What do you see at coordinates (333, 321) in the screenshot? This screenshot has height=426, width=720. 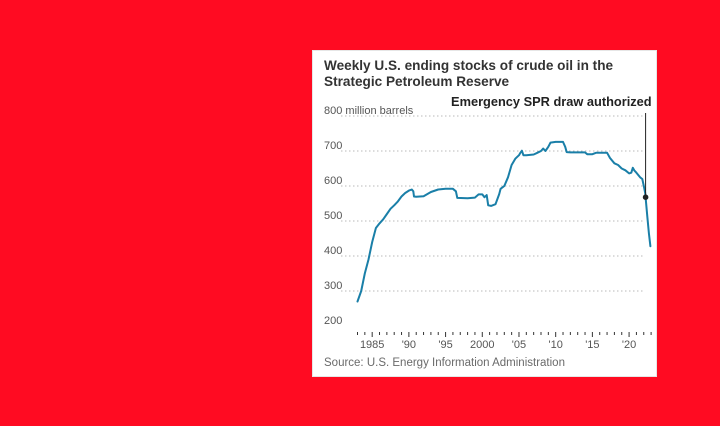 I see `y-tick-label-200: 200` at bounding box center [333, 321].